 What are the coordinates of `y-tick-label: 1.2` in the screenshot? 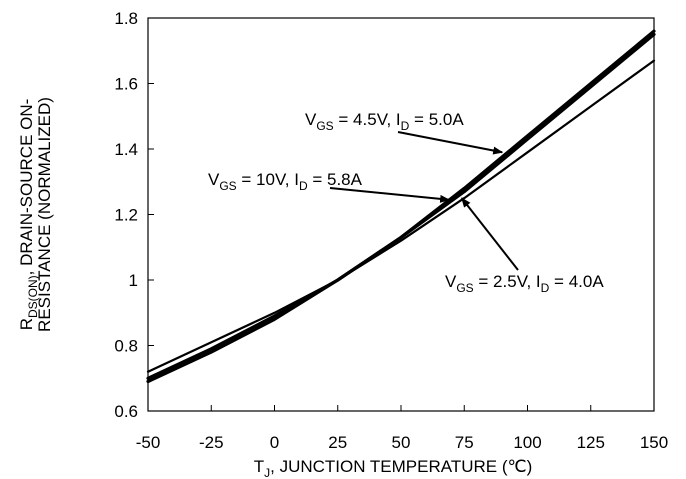 It's located at (126, 215).